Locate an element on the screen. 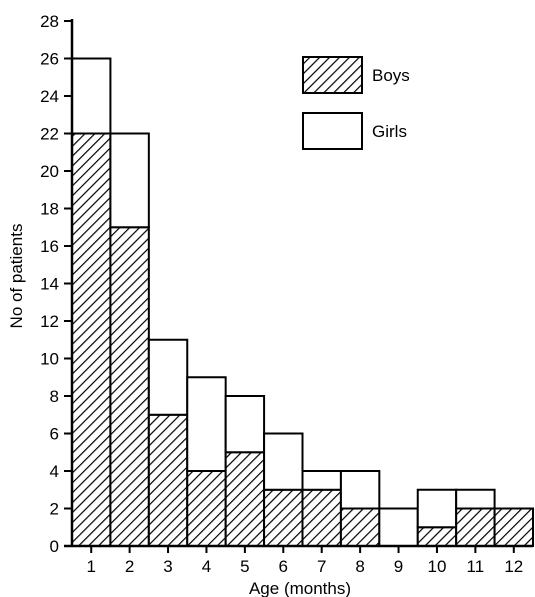 This screenshot has height=597, width=535. y-tick-label: 12 is located at coordinates (49, 321).